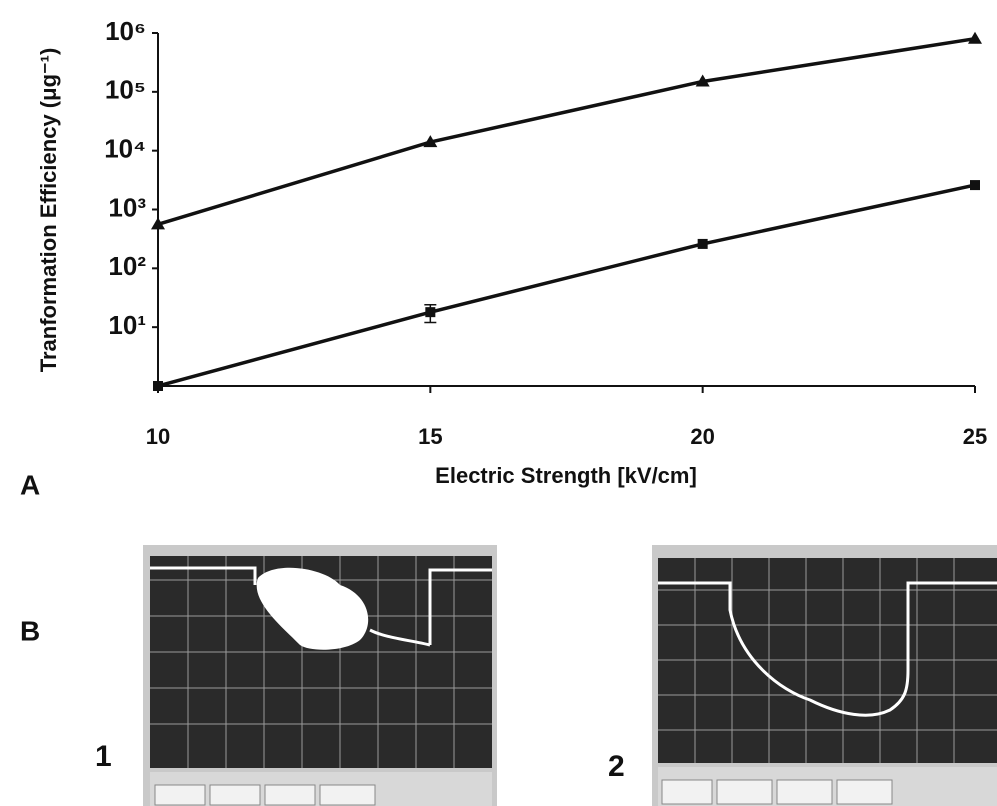 The width and height of the screenshot is (997, 806). I want to click on y-tick-label: 10⁵, so click(125, 90).